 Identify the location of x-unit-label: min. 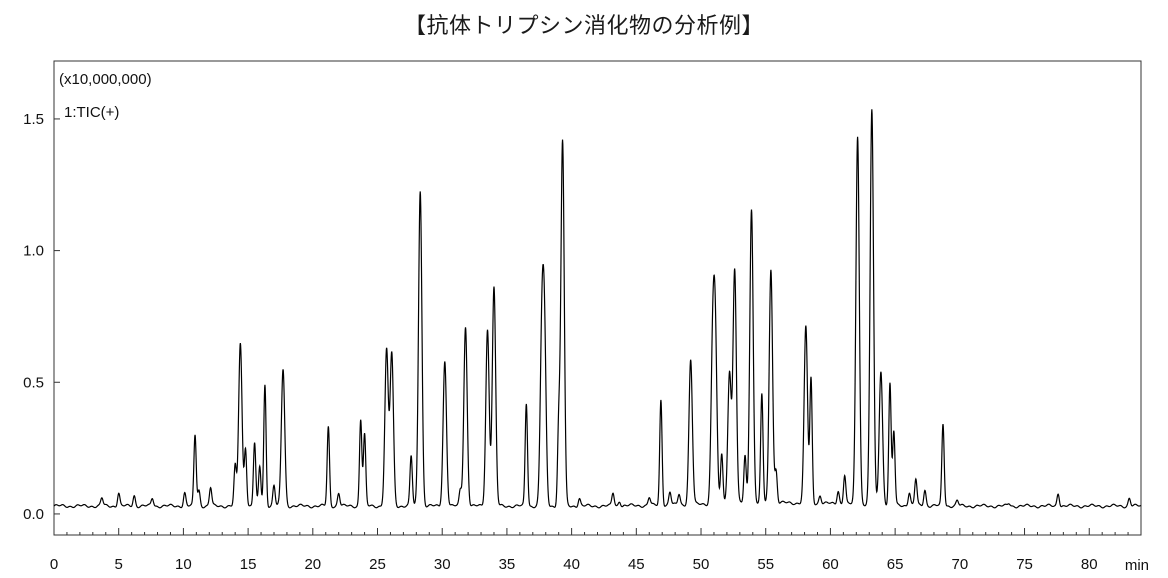
(1137, 565).